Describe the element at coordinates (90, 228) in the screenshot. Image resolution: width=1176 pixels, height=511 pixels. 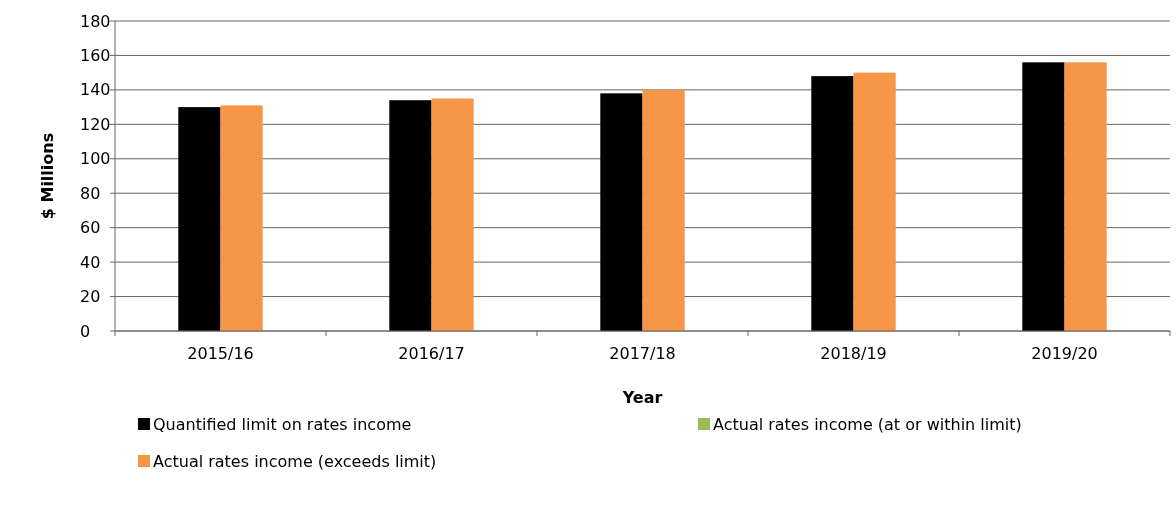
I see `y-tick-label: 60` at that location.